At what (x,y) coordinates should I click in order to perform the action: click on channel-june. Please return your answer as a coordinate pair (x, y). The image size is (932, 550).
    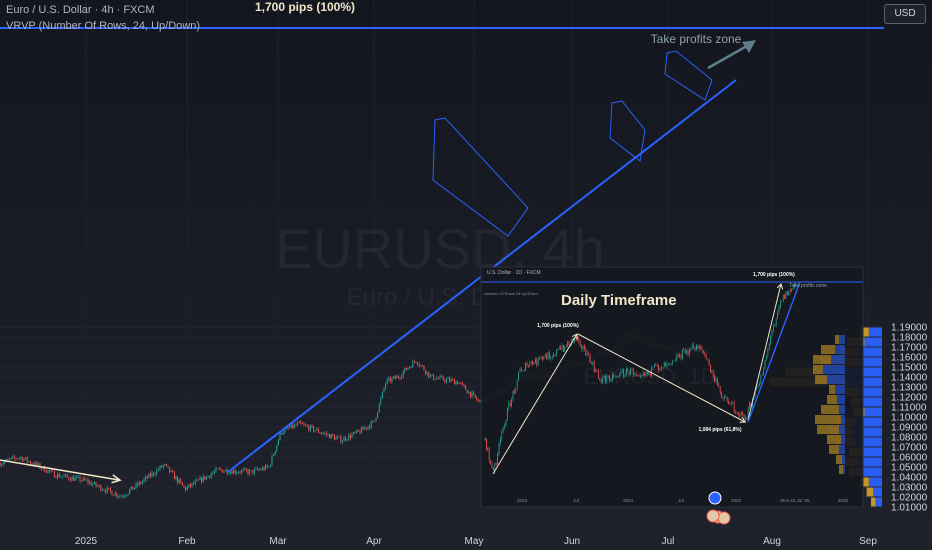
    Looking at the image, I should click on (627, 131).